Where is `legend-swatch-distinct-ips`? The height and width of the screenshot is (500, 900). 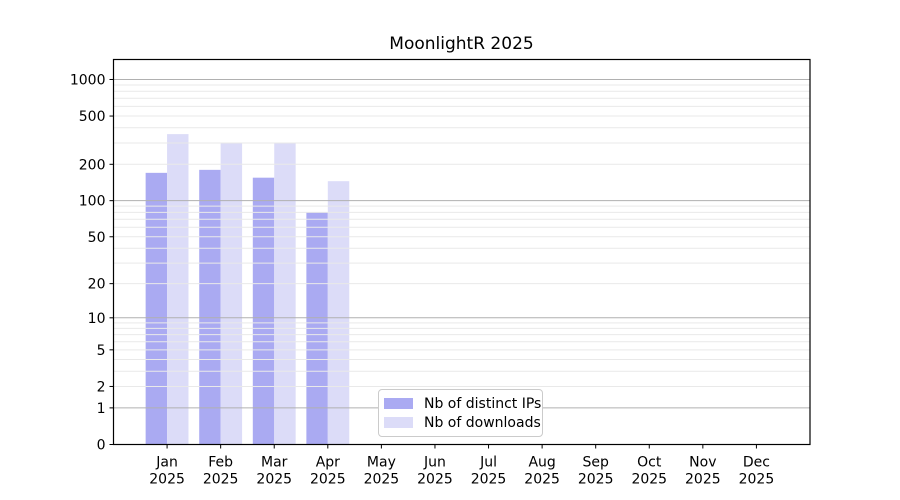
legend-swatch-distinct-ips is located at coordinates (398, 403).